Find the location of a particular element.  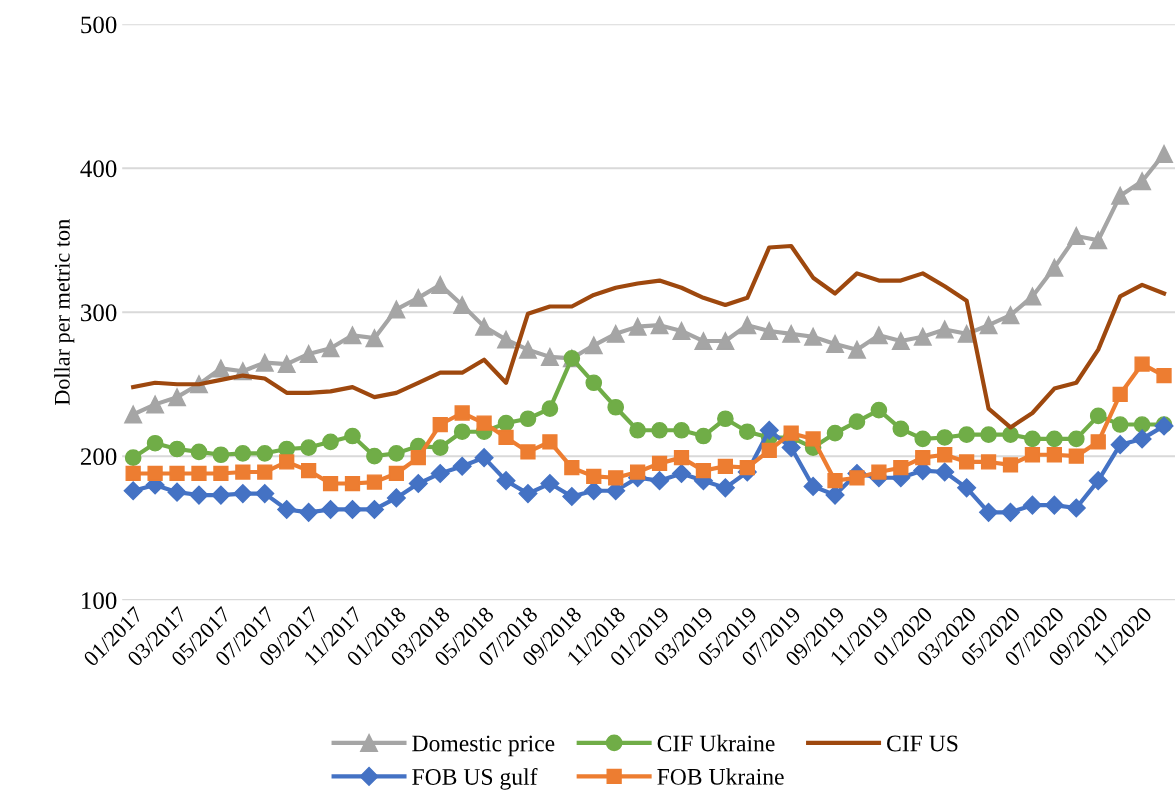

legend-label: FOB US gulf is located at coordinates (475, 779).